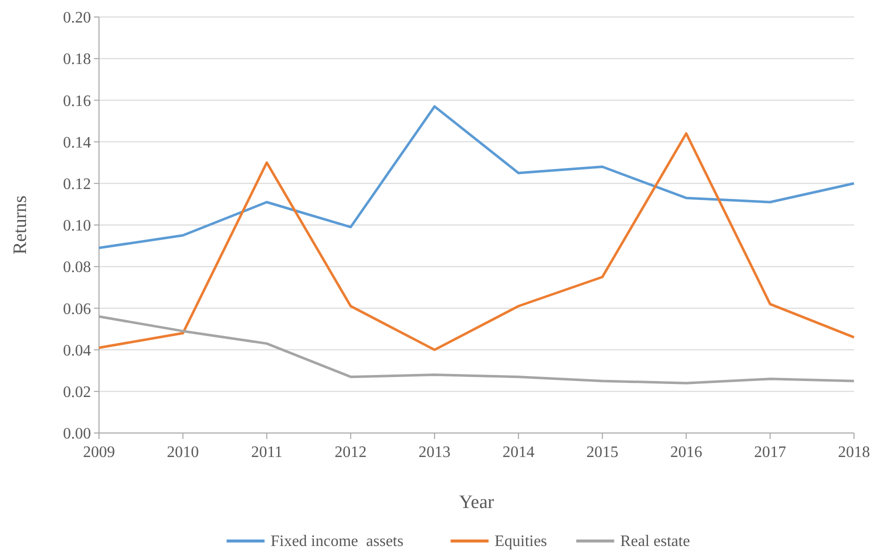  Describe the element at coordinates (602, 452) in the screenshot. I see `x-tick-label: 2015` at that location.